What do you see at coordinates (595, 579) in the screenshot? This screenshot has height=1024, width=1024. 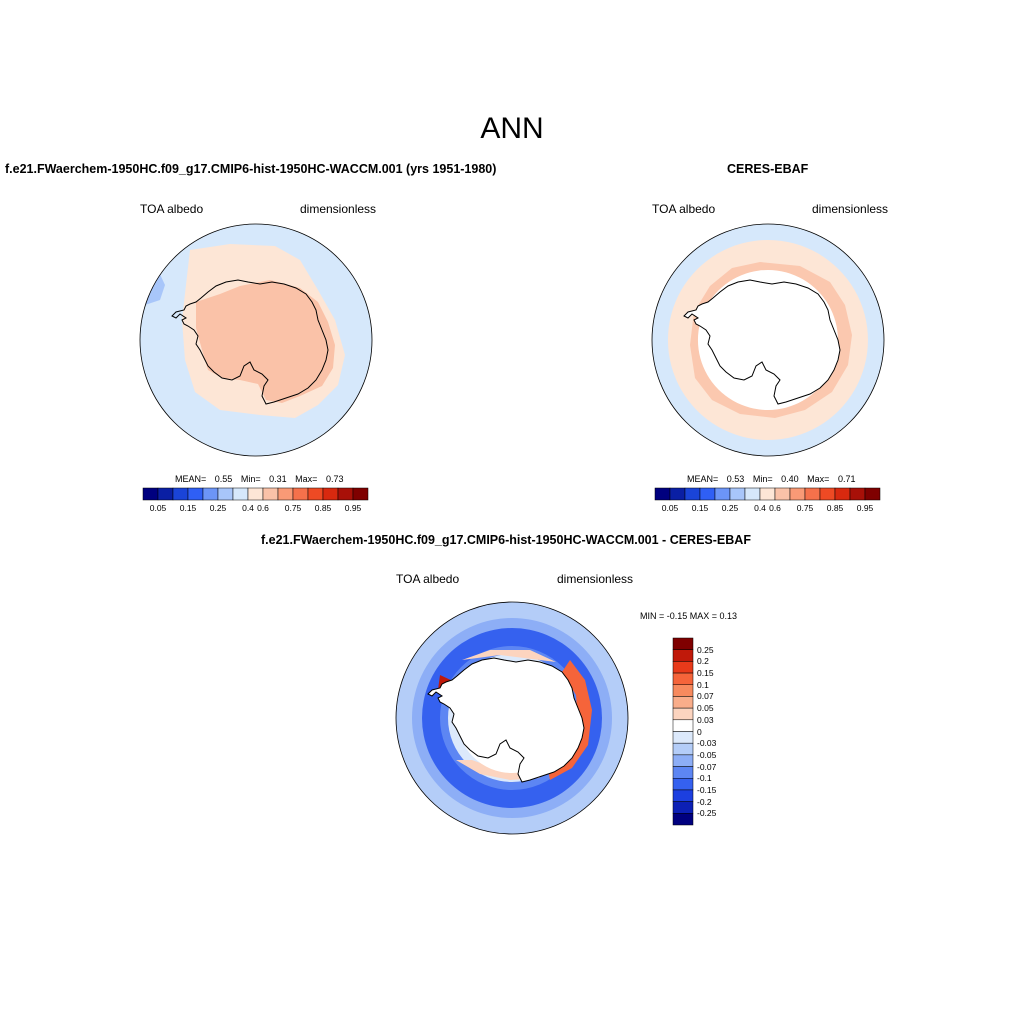 I see `diff-panel-units-label: dimensionless` at bounding box center [595, 579].